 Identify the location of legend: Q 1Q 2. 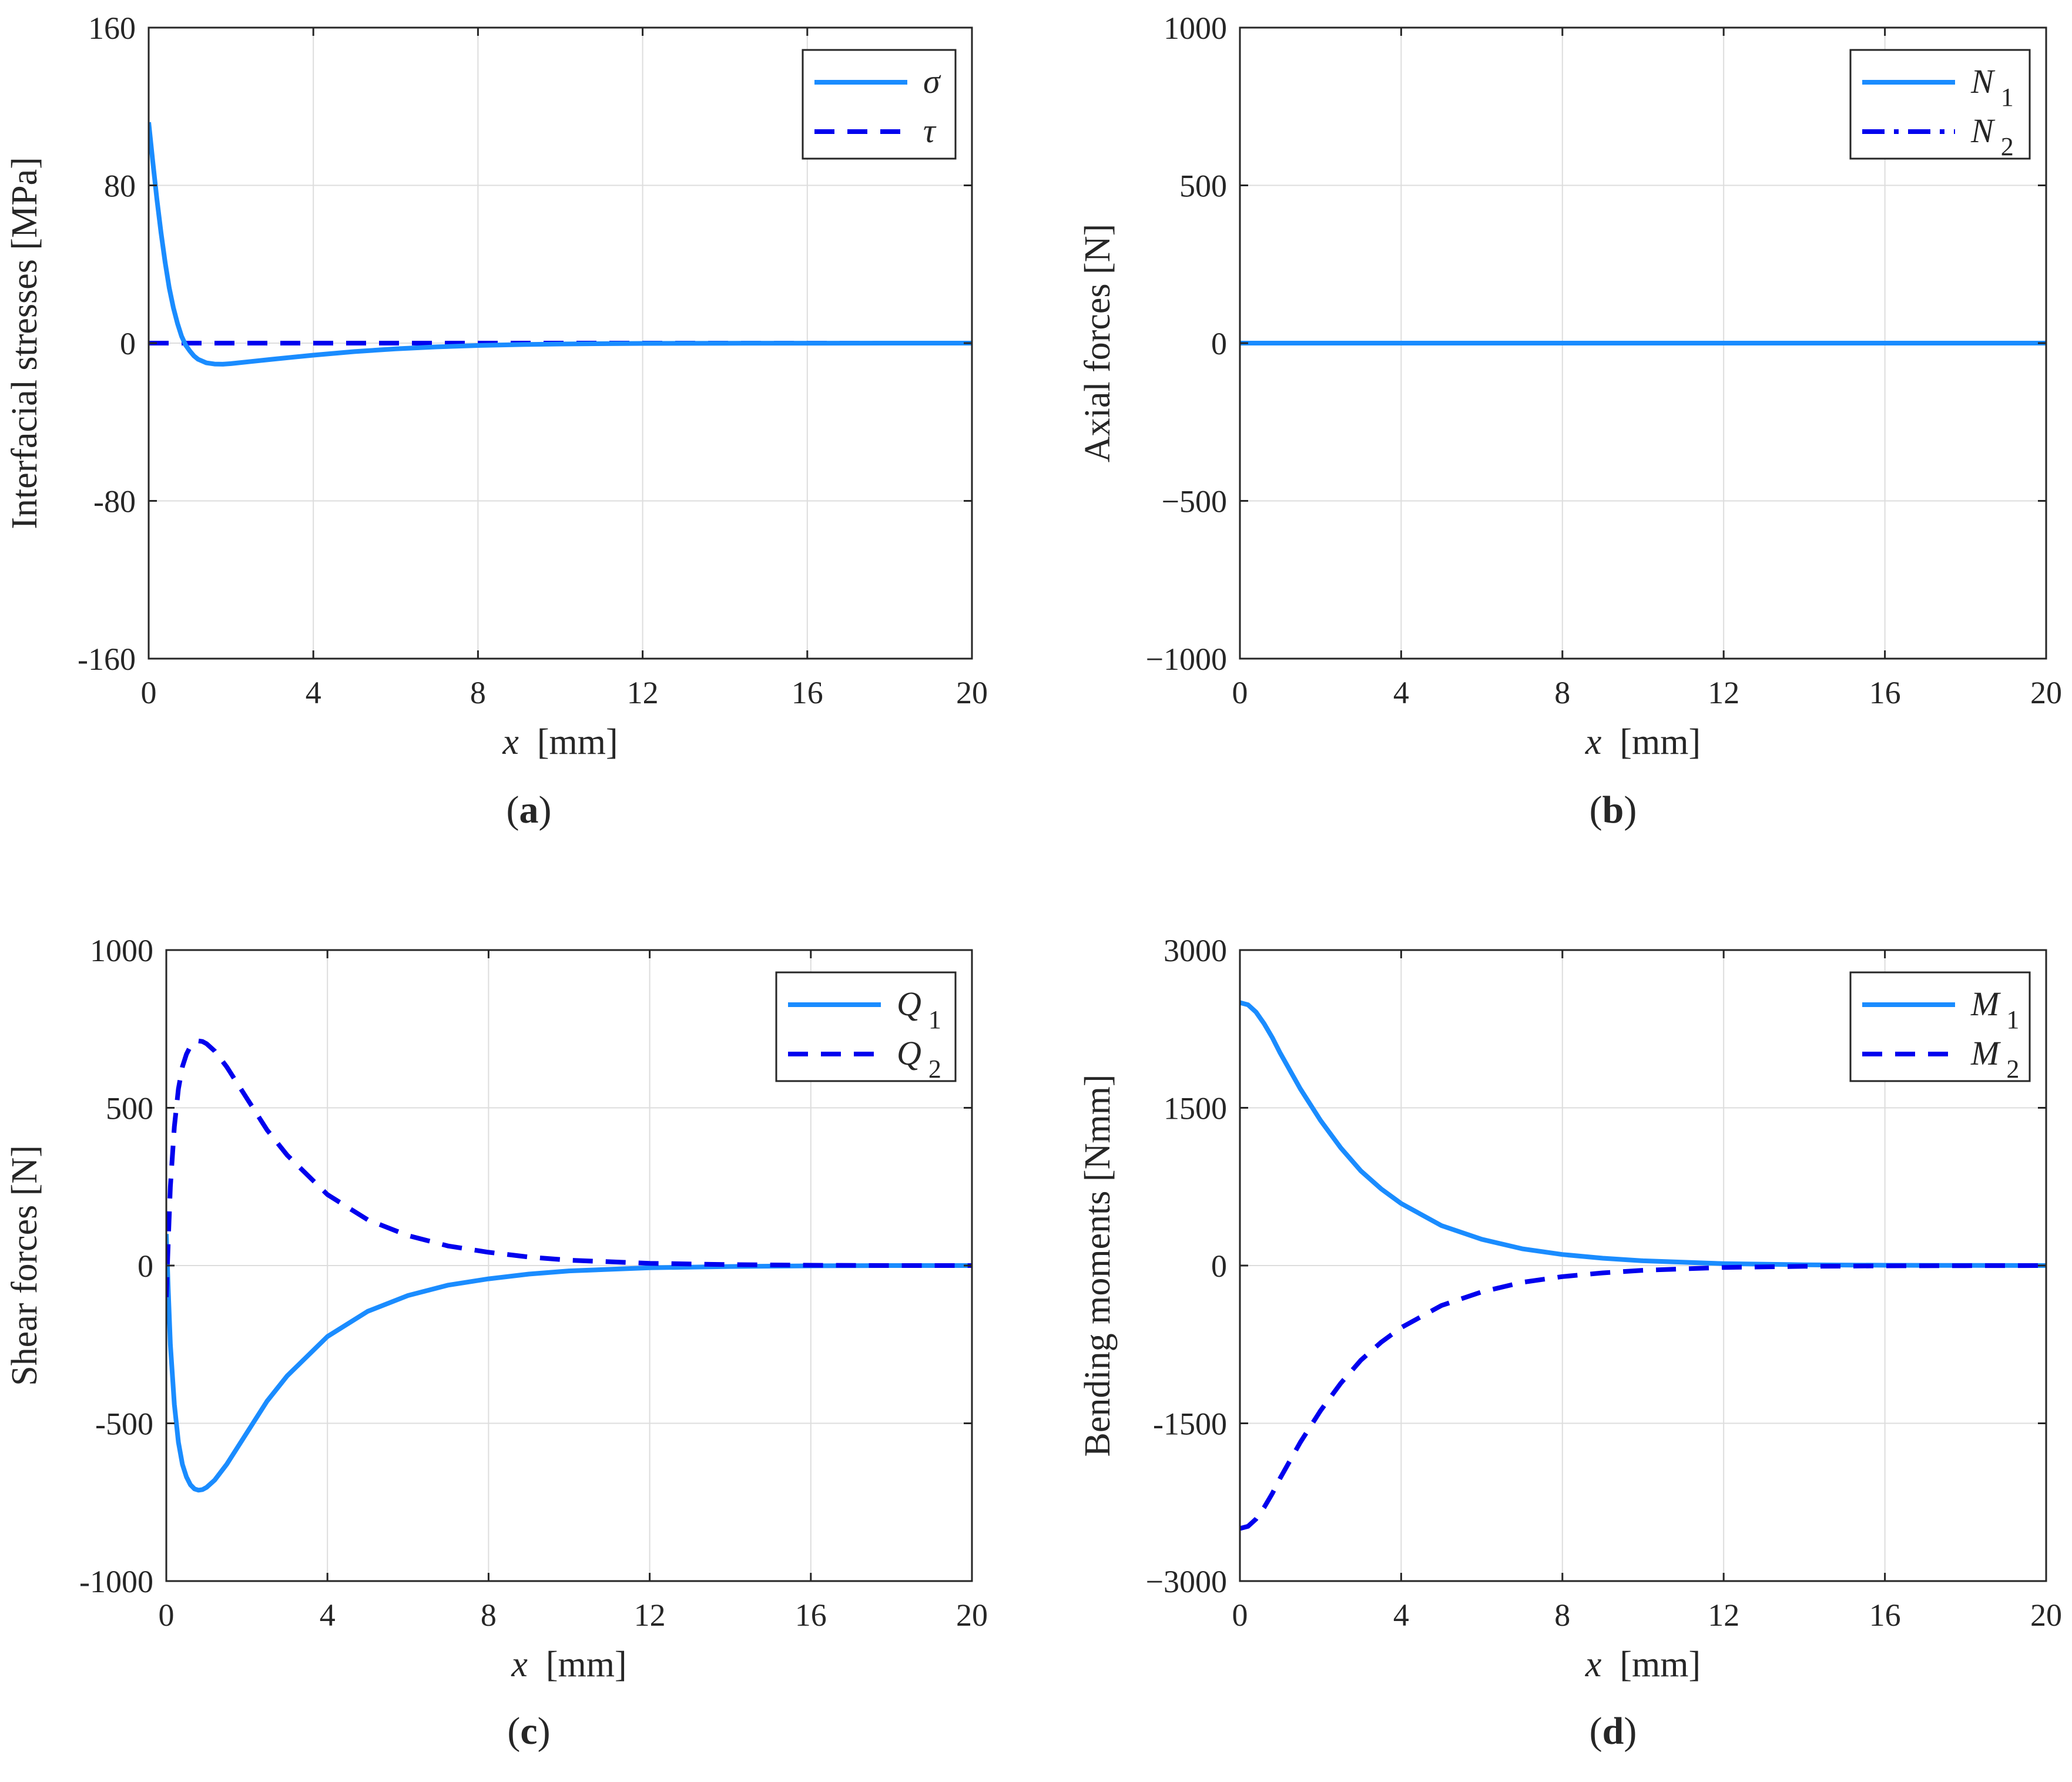
(866, 1027).